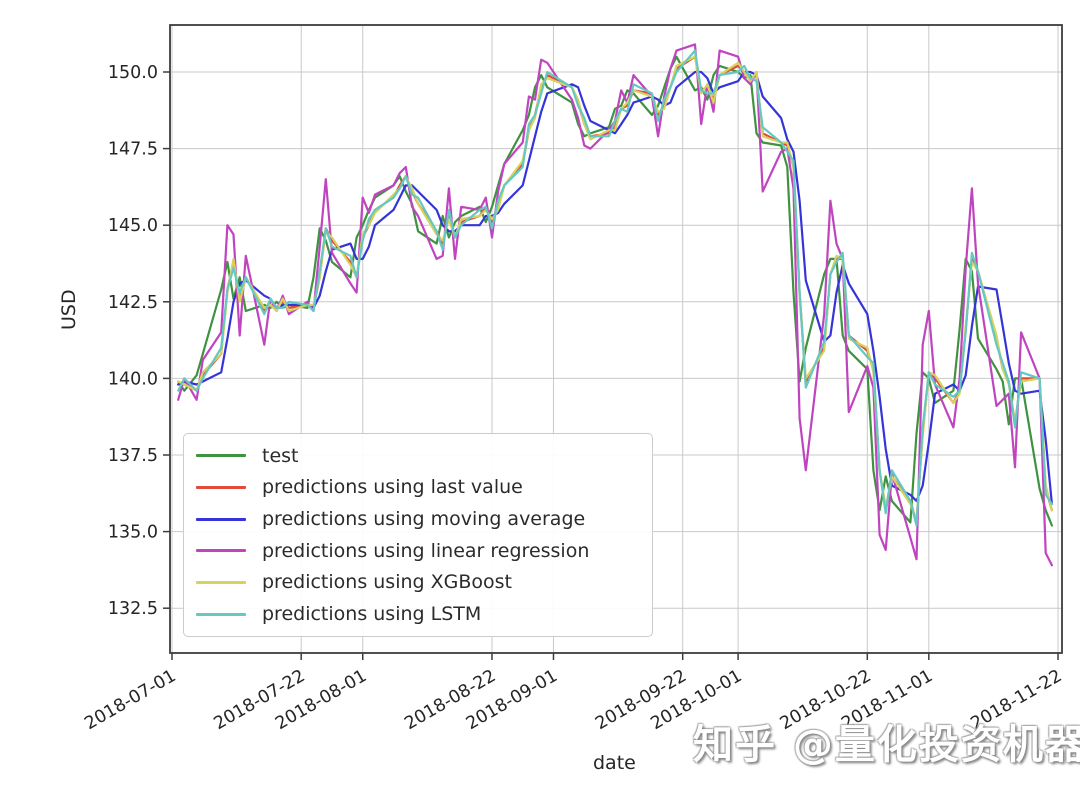 The image size is (1080, 787). What do you see at coordinates (133, 456) in the screenshot?
I see `y-tick-label: 137.5` at bounding box center [133, 456].